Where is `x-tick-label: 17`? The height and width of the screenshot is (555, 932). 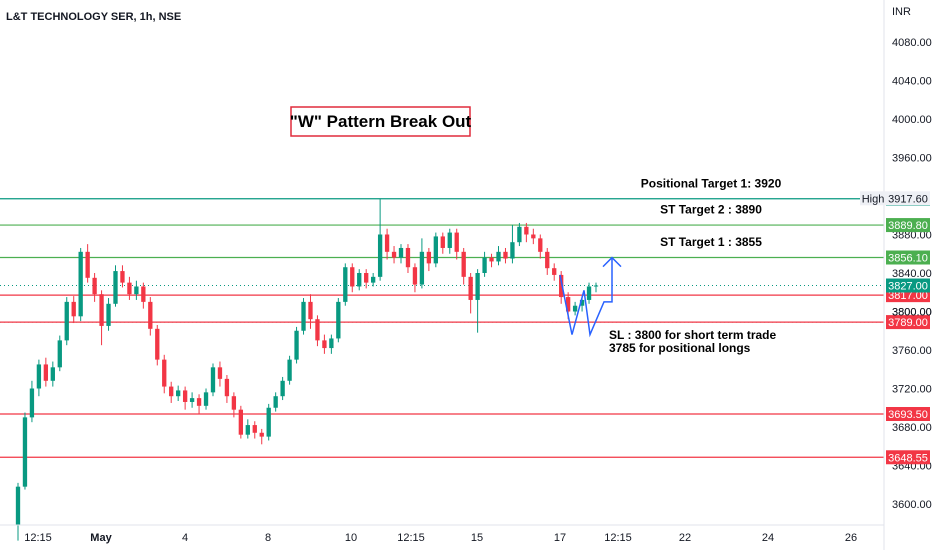
x-tick-label: 17 is located at coordinates (560, 538).